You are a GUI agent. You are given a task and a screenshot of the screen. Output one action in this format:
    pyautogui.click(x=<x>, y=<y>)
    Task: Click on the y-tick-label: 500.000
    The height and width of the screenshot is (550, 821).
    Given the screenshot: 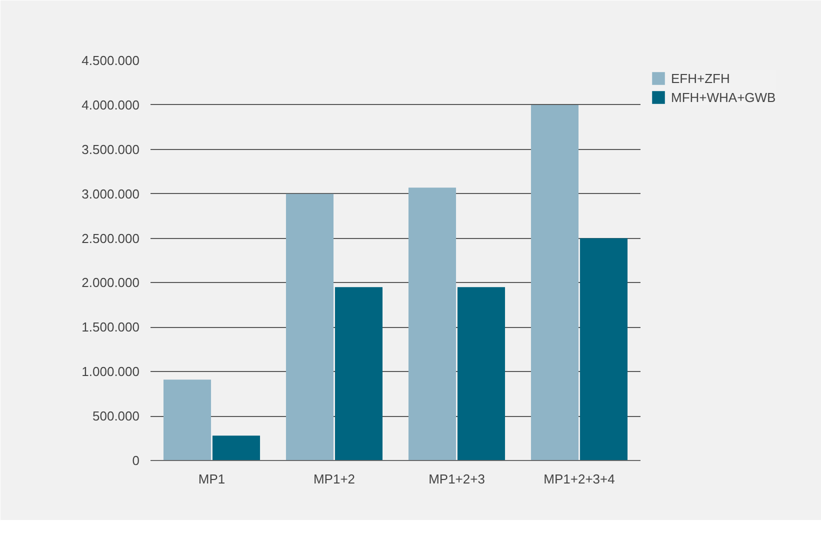 What is the action you would take?
    pyautogui.click(x=116, y=416)
    